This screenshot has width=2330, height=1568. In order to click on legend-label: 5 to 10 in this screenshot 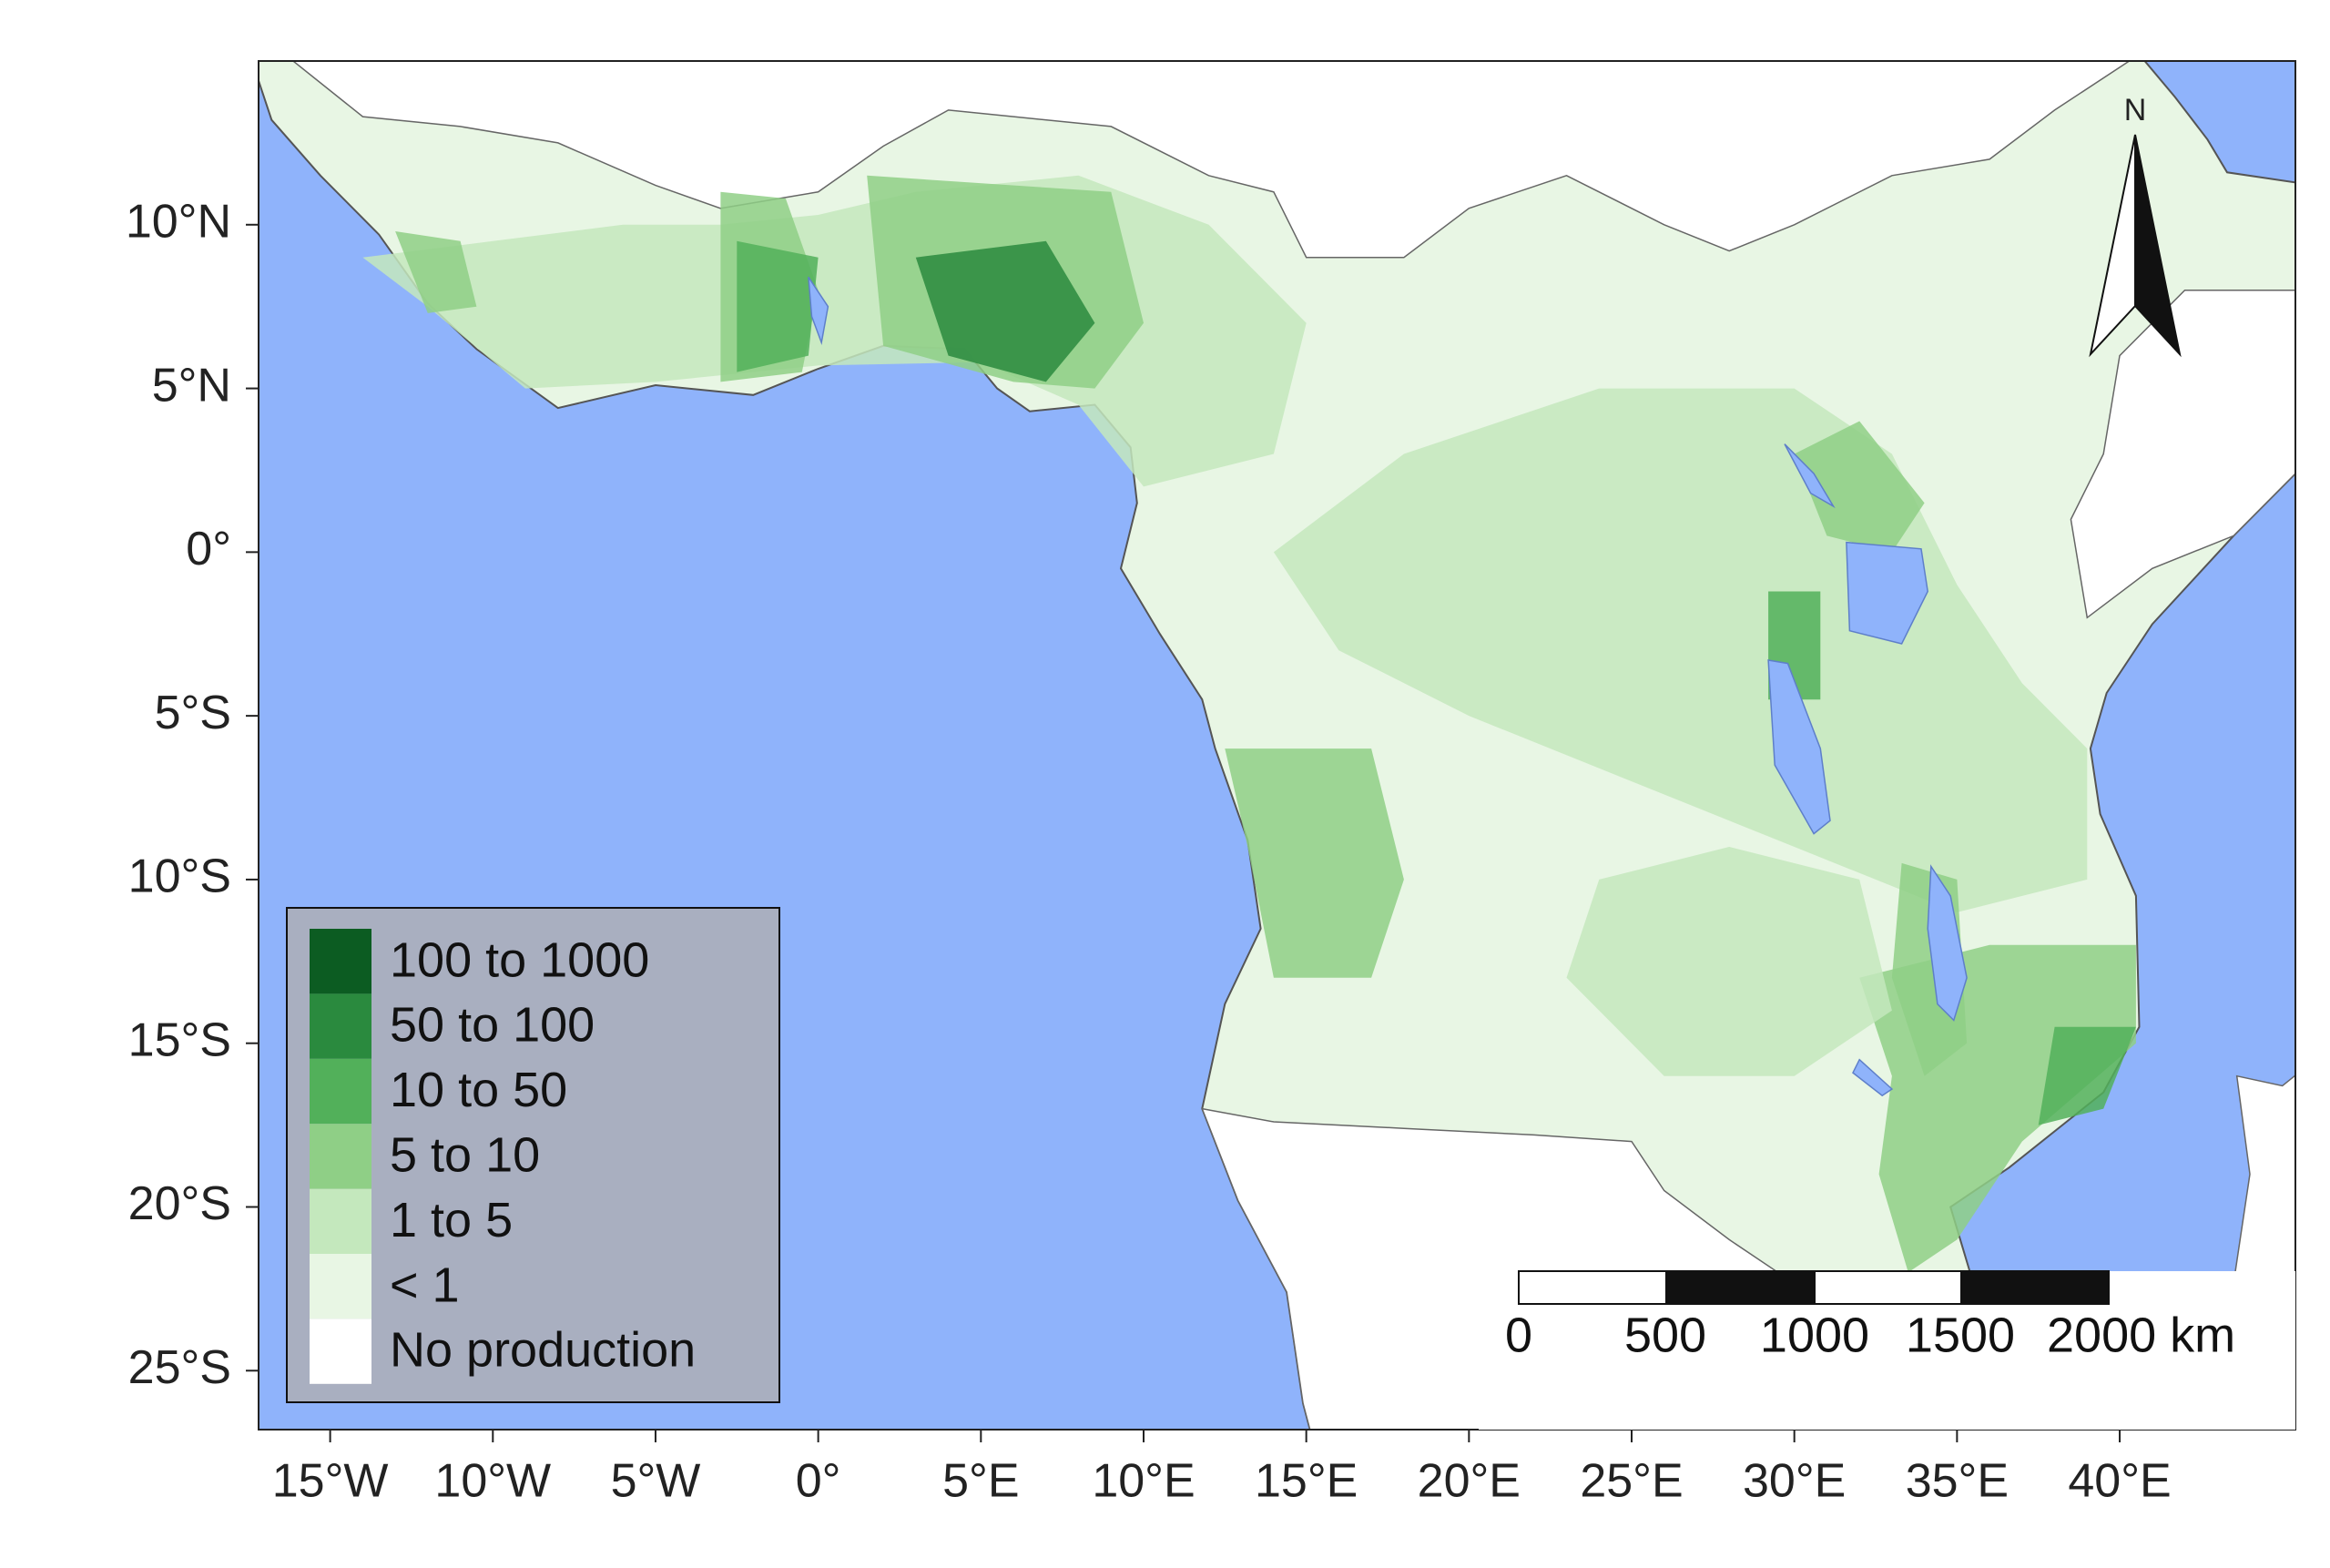, I will do `click(465, 1154)`.